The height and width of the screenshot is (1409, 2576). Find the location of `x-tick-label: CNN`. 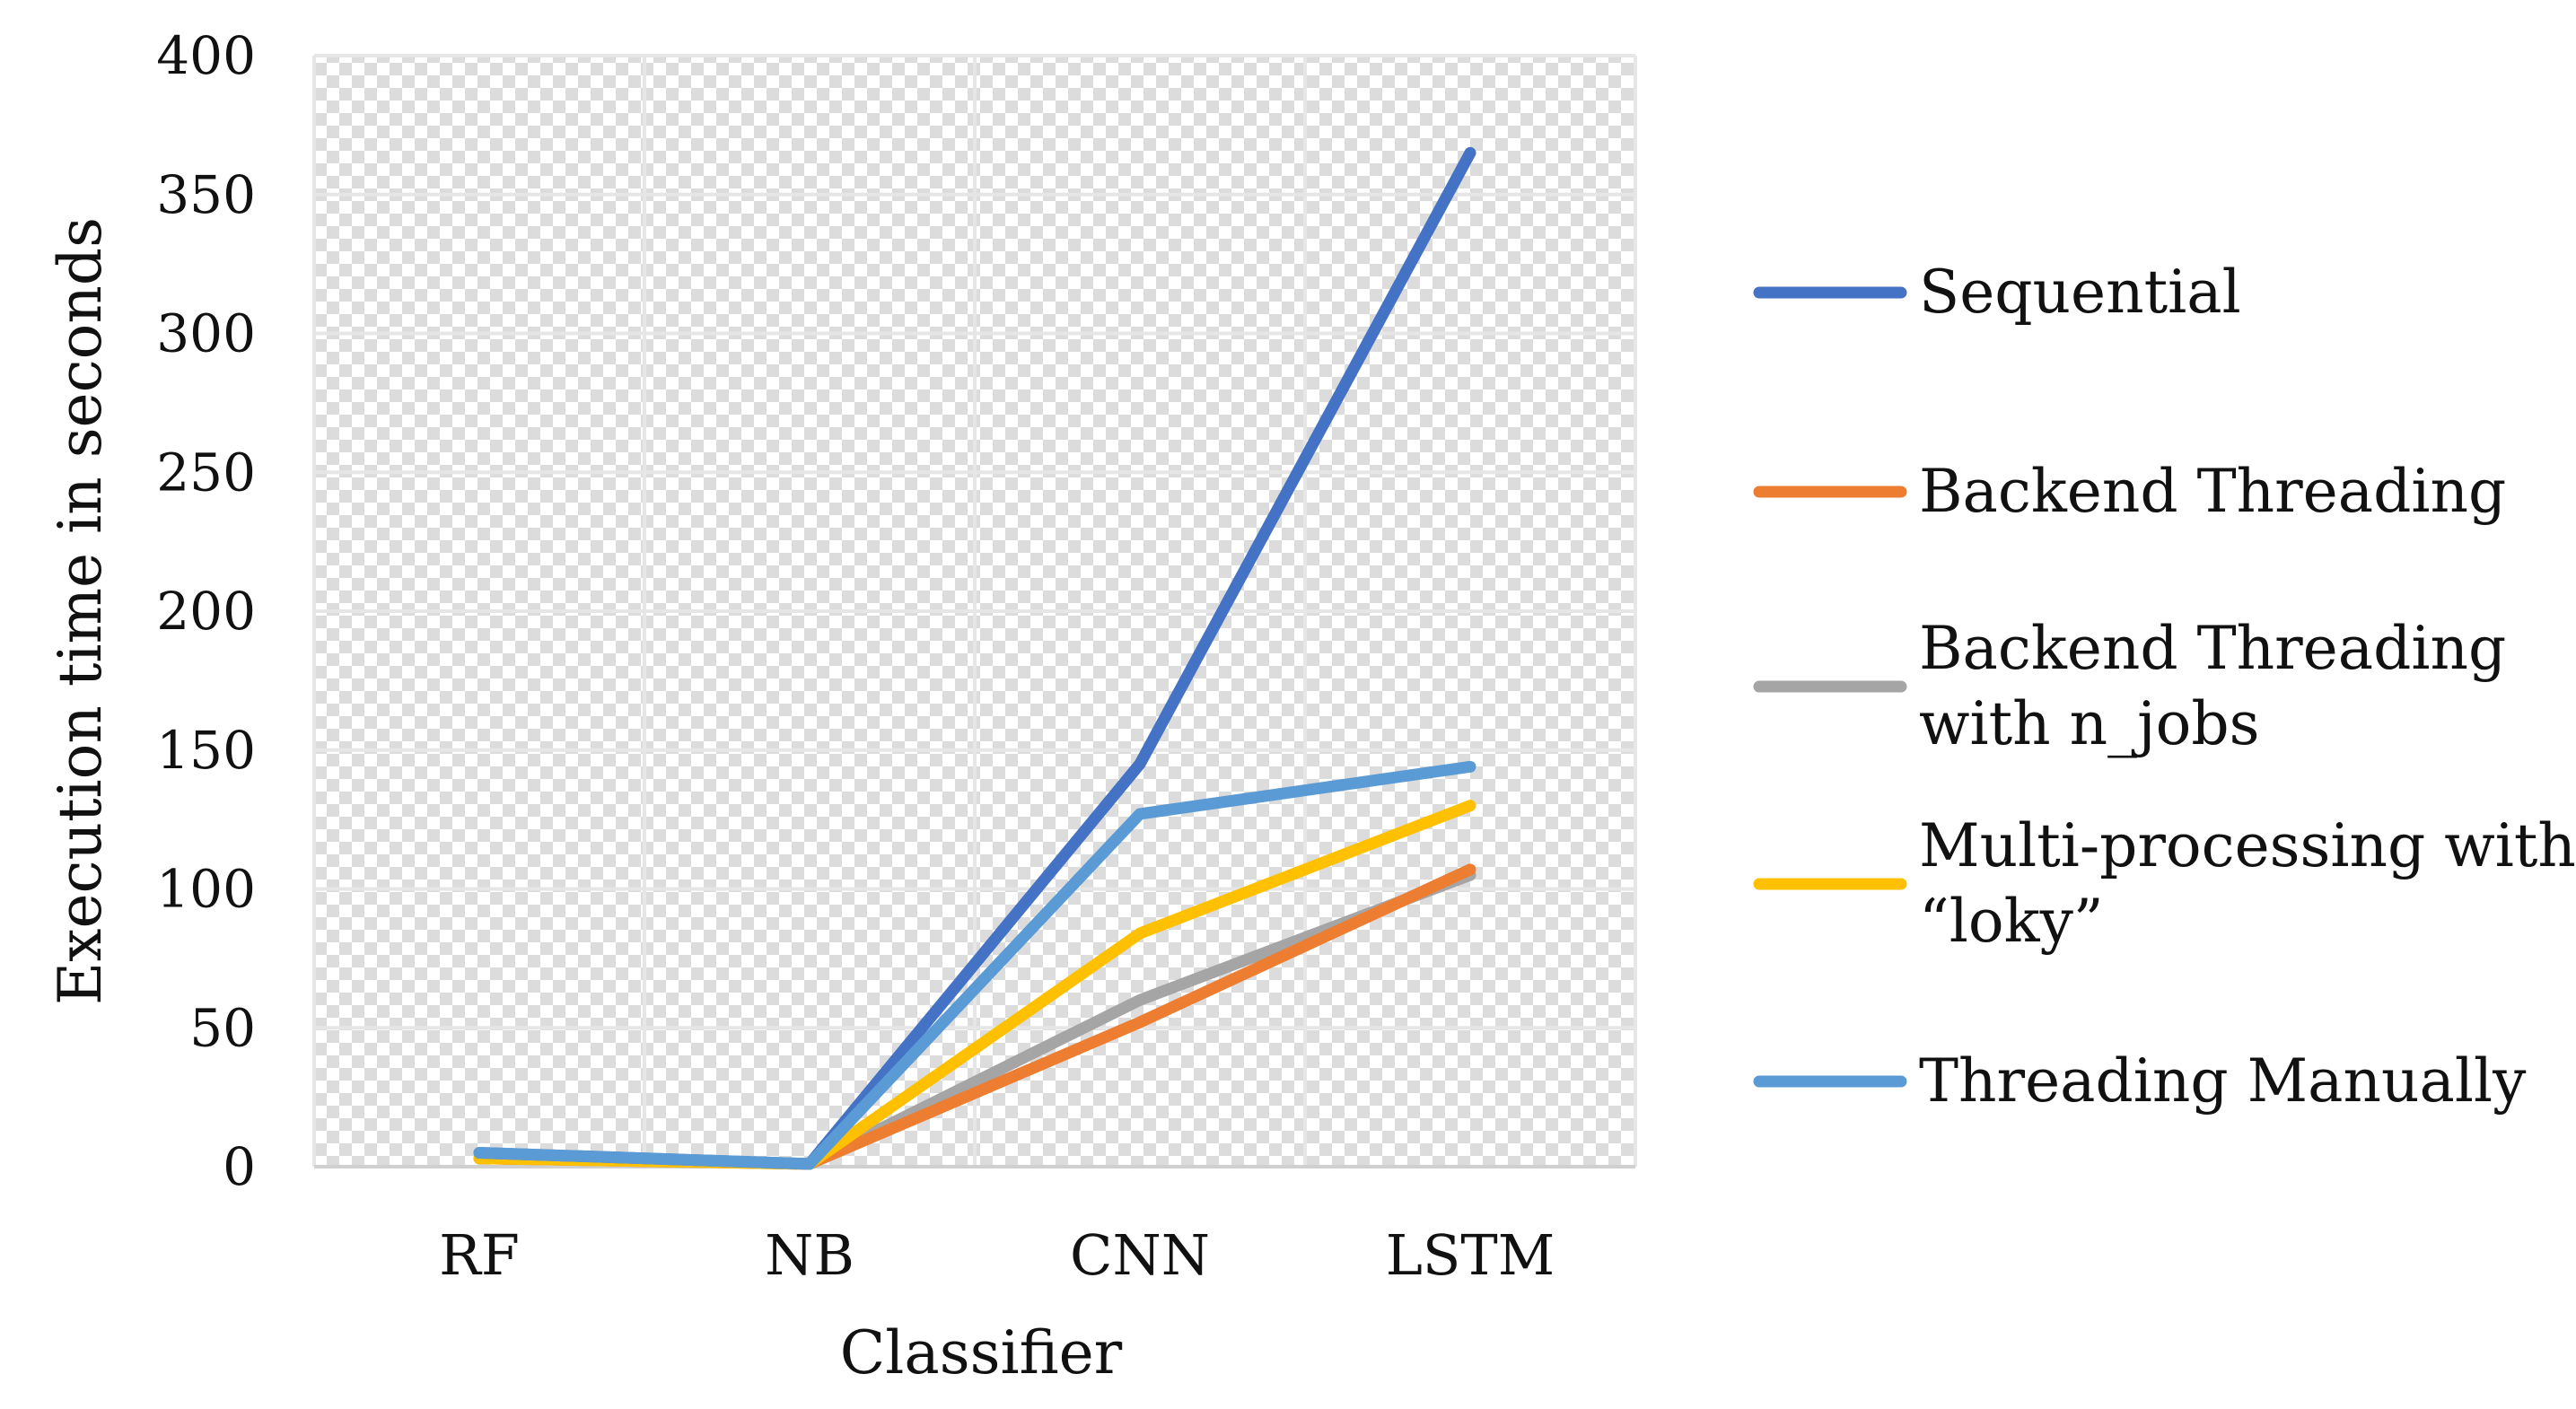

x-tick-label: CNN is located at coordinates (1140, 1255).